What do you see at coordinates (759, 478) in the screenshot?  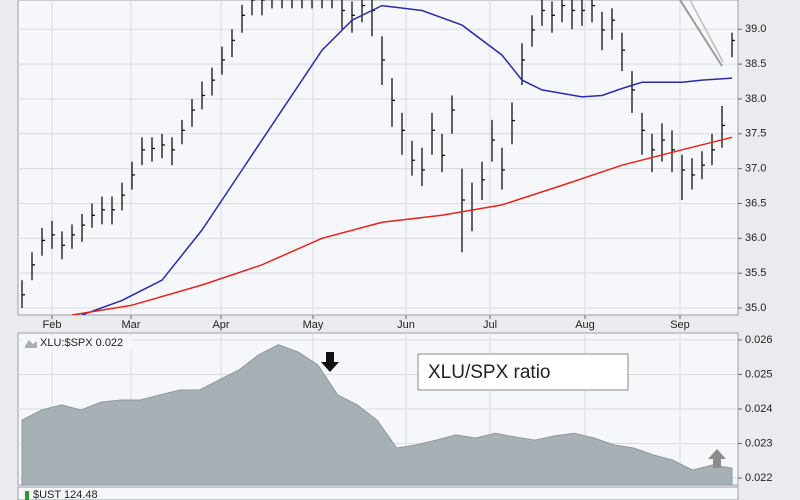 I see `y-tick-label: 0.022` at bounding box center [759, 478].